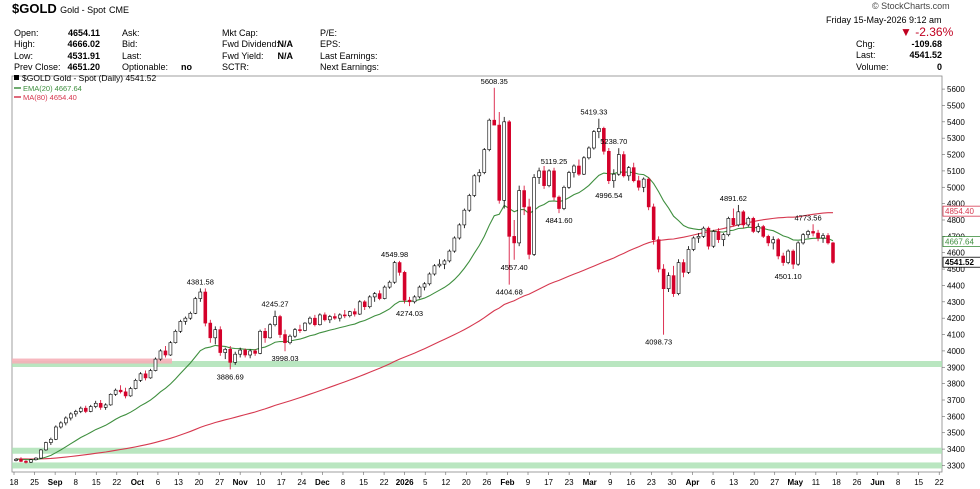 Image resolution: width=980 pixels, height=489 pixels. What do you see at coordinates (281, 482) in the screenshot?
I see `x-tick-label: 17` at bounding box center [281, 482].